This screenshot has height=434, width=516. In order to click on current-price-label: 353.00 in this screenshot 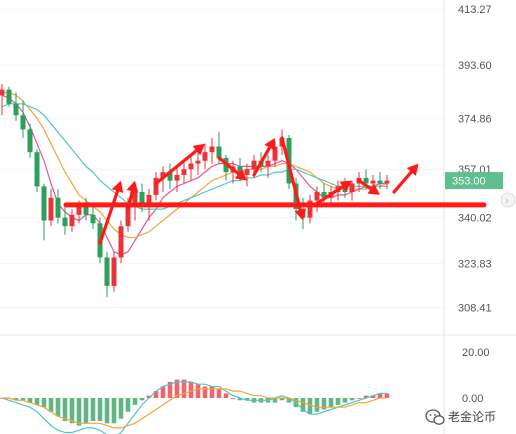, I will do `click(469, 182)`.